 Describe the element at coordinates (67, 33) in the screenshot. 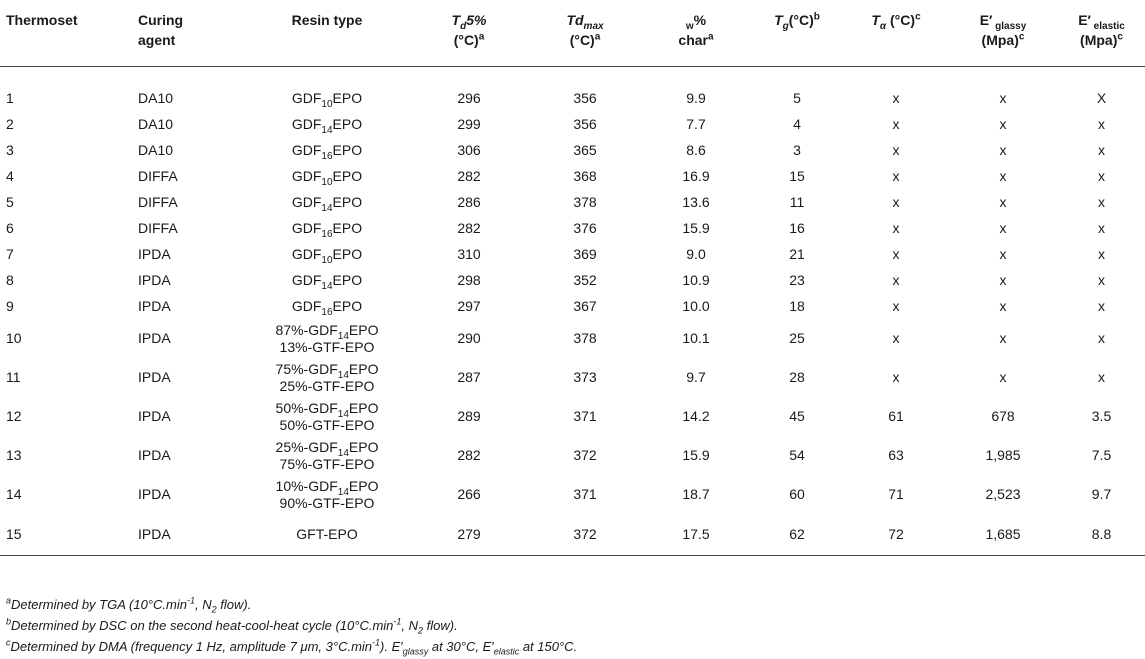

I see `header-thermoset: Thermoset` at that location.